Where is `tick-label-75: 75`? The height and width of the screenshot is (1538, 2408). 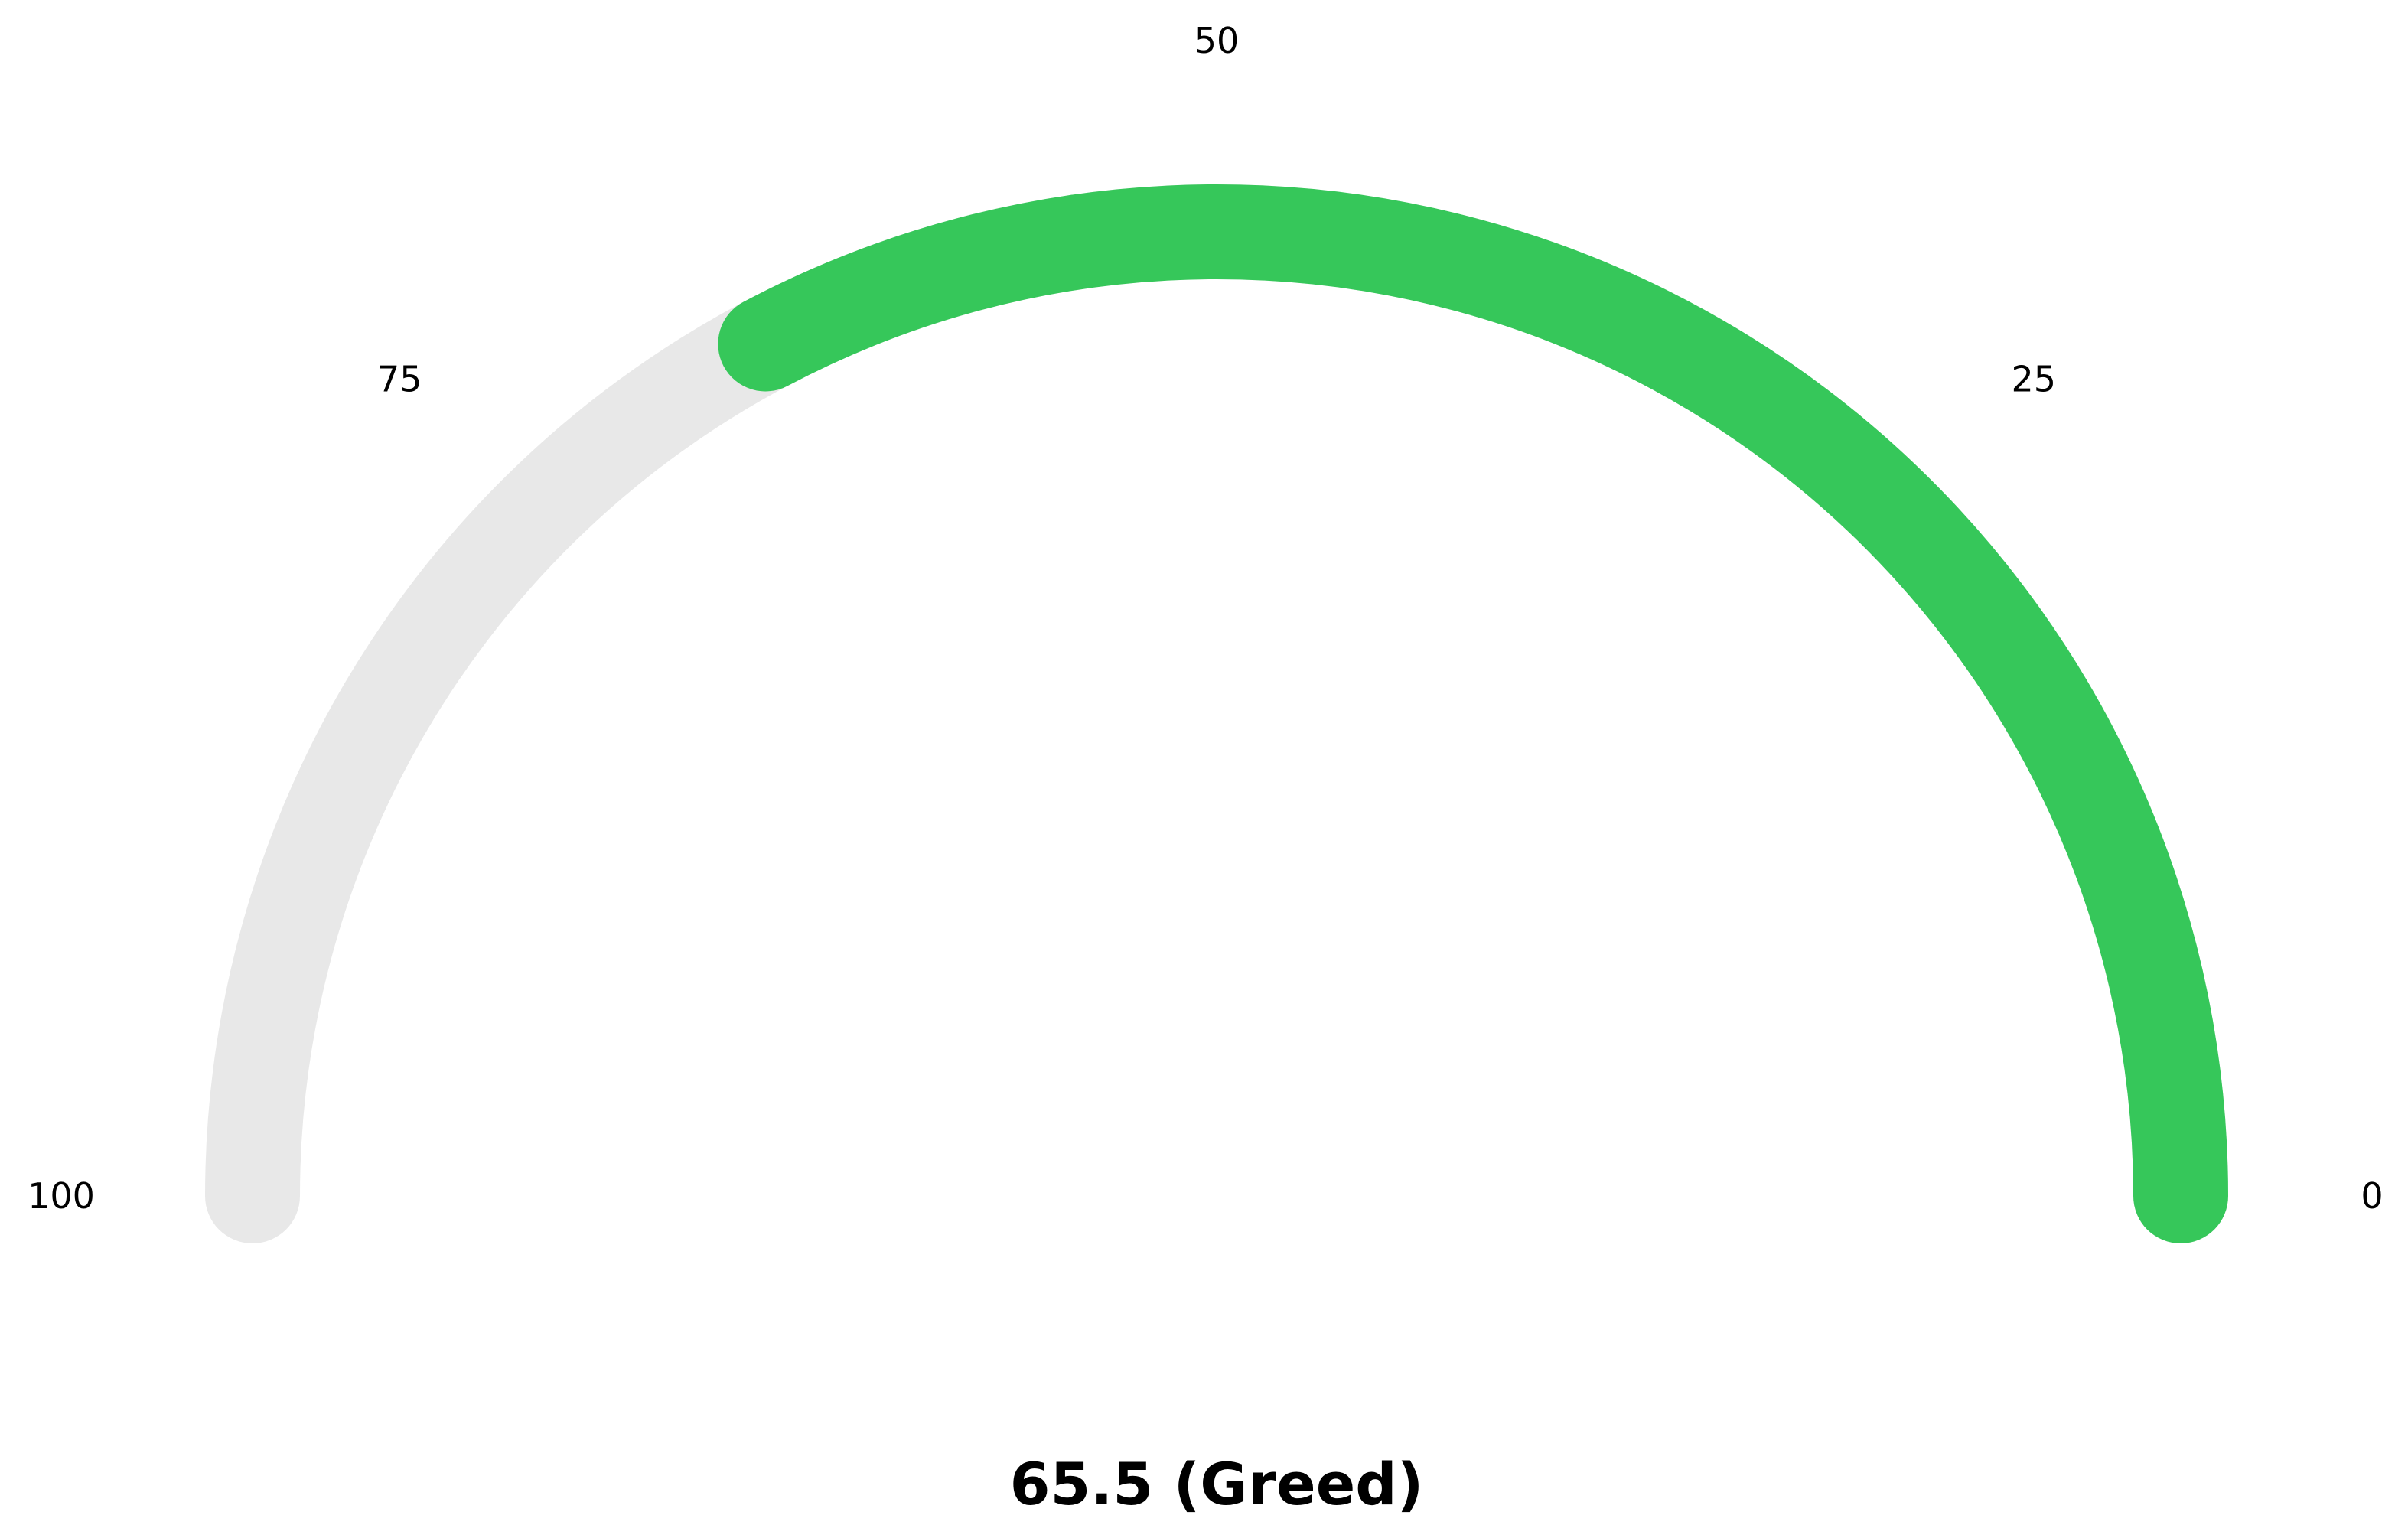 tick-label-75: 75 is located at coordinates (399, 378).